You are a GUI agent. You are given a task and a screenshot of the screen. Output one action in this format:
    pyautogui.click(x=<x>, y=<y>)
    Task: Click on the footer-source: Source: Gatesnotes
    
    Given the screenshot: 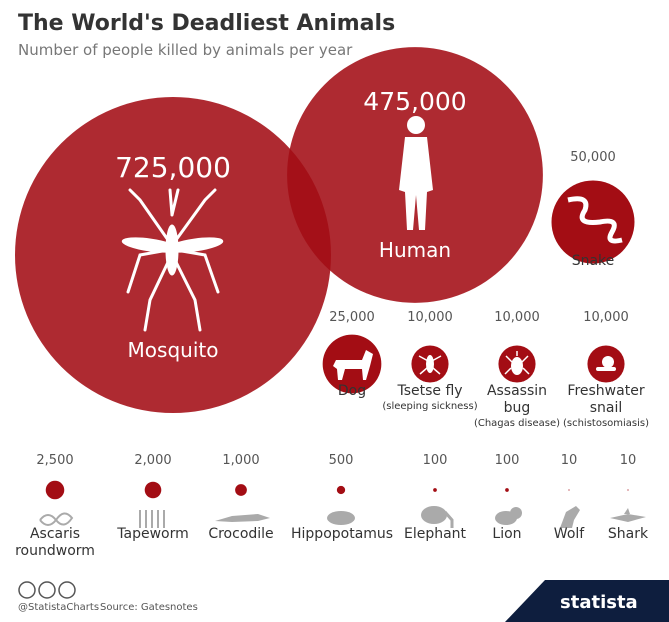 What is the action you would take?
    pyautogui.click(x=149, y=607)
    